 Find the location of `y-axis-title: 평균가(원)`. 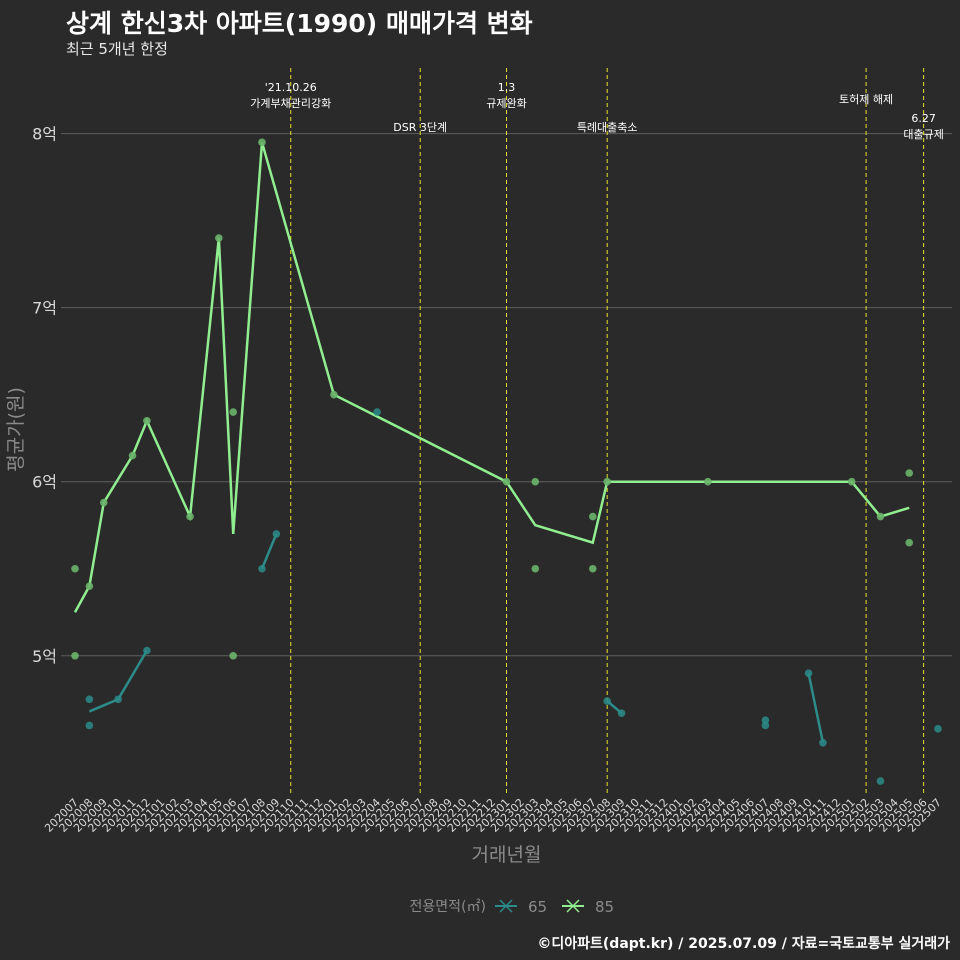

y-axis-title: 평균가(원) is located at coordinates (16, 429).